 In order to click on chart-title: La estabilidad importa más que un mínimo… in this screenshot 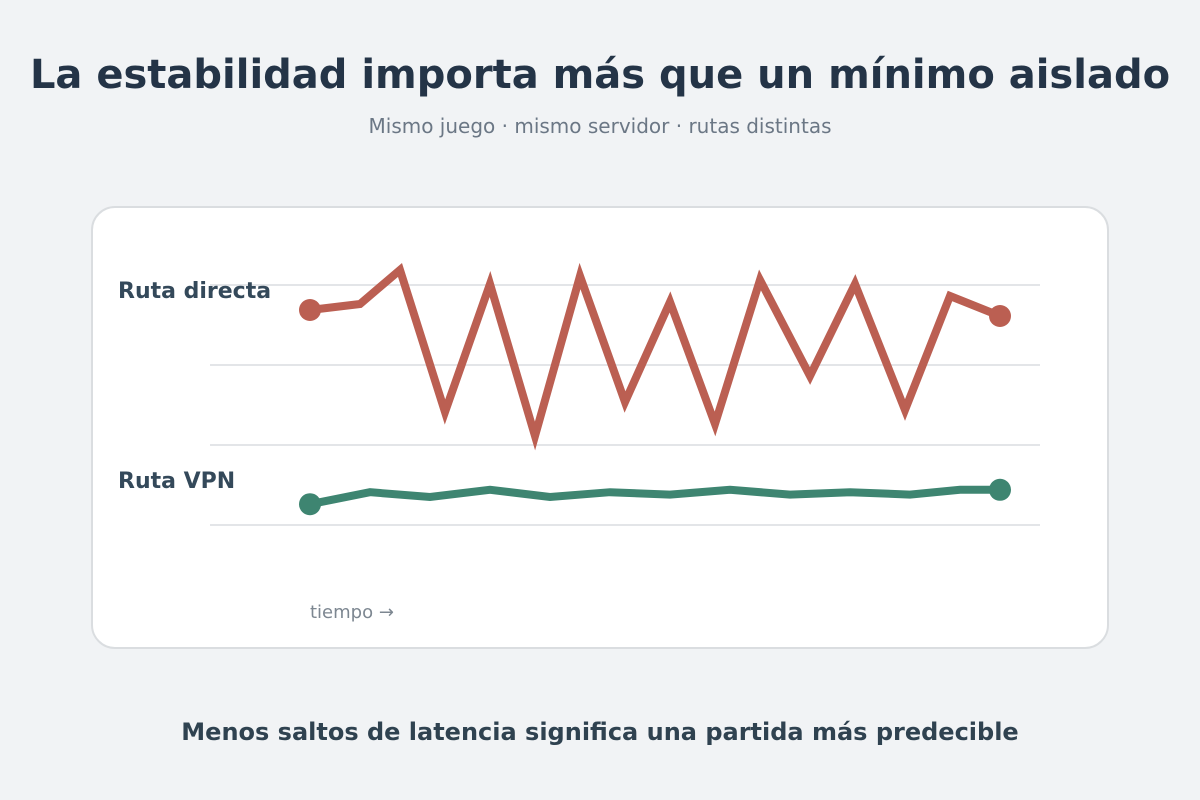, I will do `click(600, 75)`.